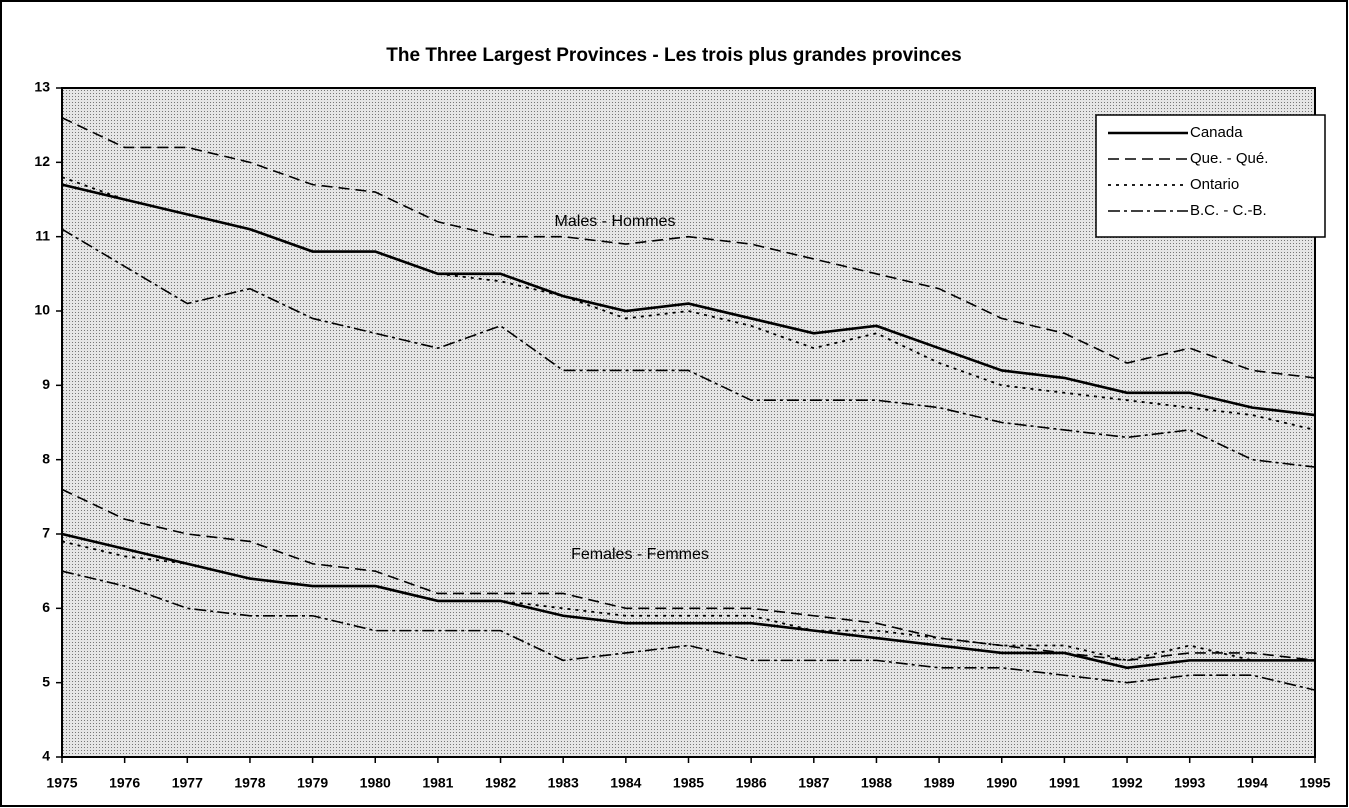  What do you see at coordinates (42, 87) in the screenshot?
I see `y-tick-label: 13` at bounding box center [42, 87].